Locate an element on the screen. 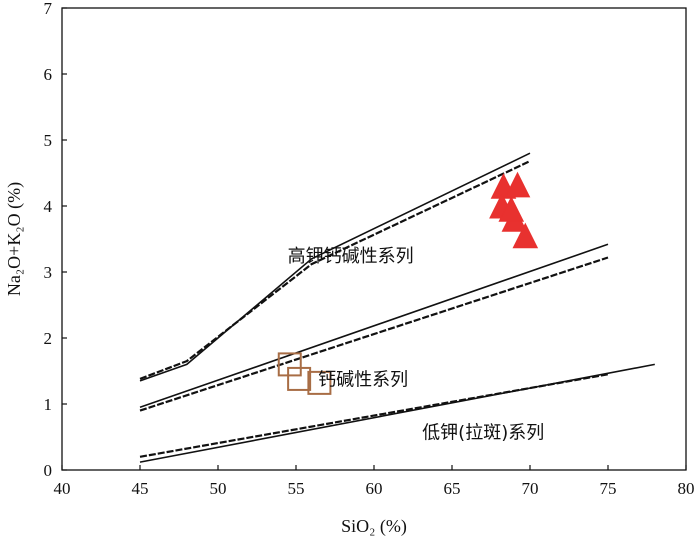 The height and width of the screenshot is (544, 700). x-tick-label: 50 is located at coordinates (218, 488).